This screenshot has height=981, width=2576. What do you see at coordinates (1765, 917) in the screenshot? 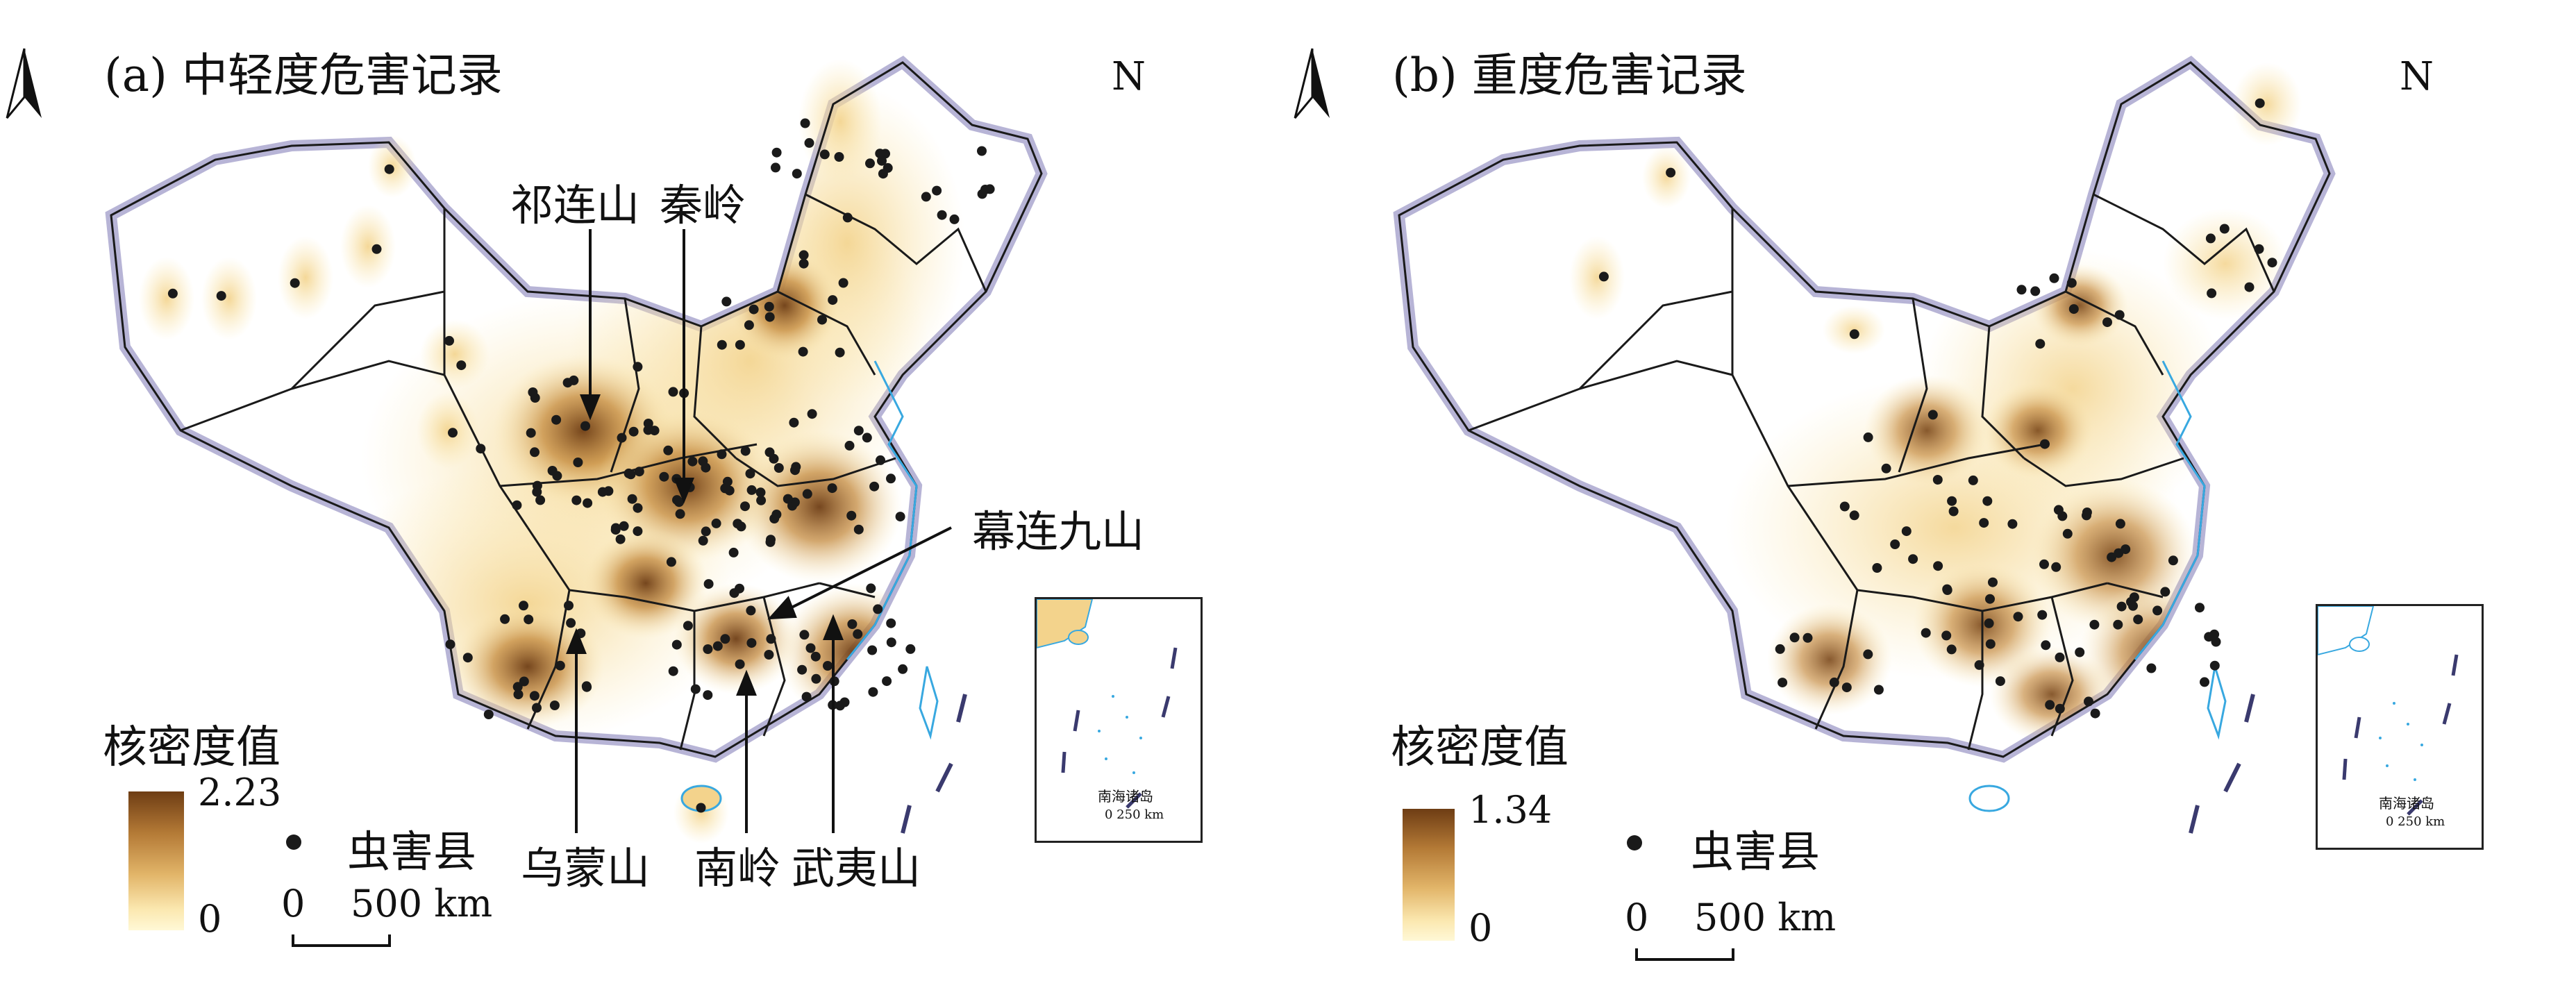
I see `scale-distance: 500 km` at bounding box center [1765, 917].